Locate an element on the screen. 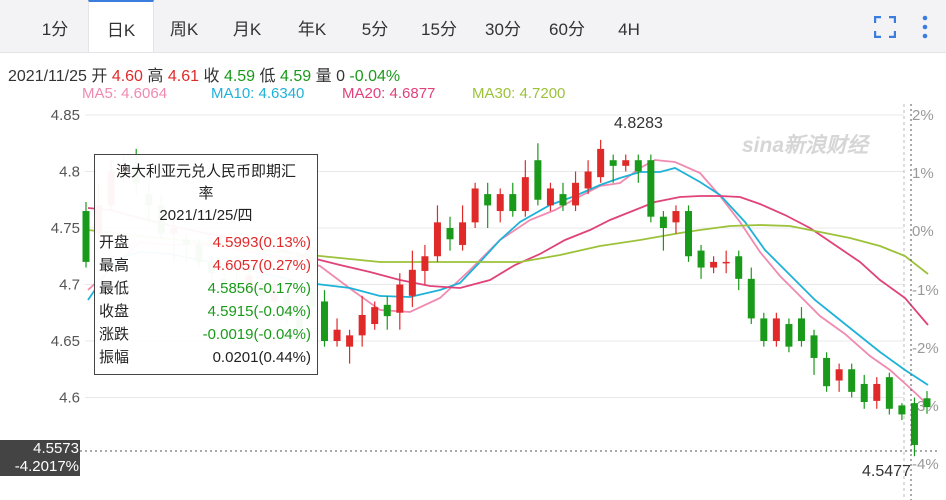  tab-6: 15分 is located at coordinates (439, 29).